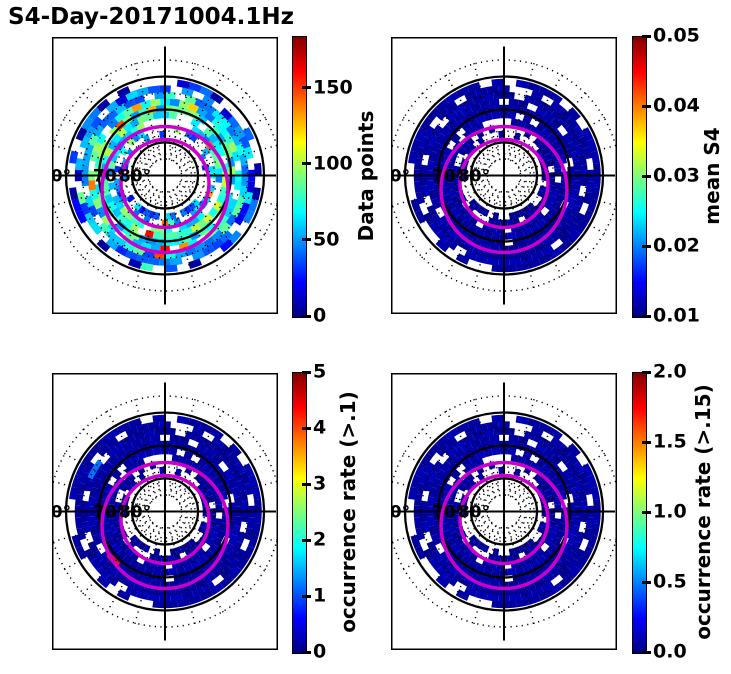 This screenshot has height=674, width=731. I want to click on polar-panel-mean-s4: 60° 70°80°, so click(504, 175).